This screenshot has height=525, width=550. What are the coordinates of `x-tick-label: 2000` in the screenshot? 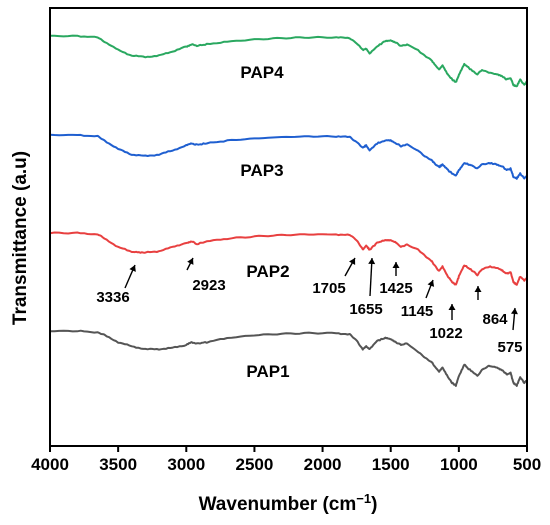 It's located at (323, 464).